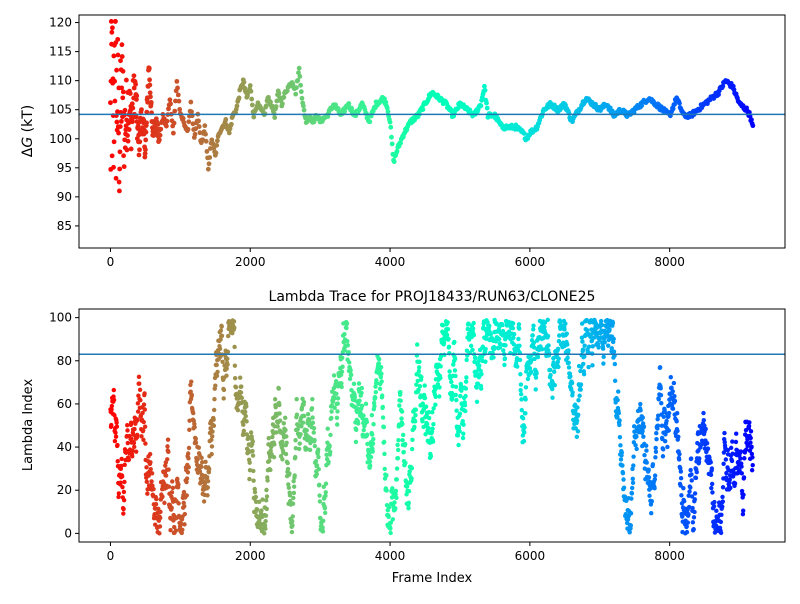 This screenshot has width=800, height=604. What do you see at coordinates (64, 226) in the screenshot?
I see `y-tick-label: 85` at bounding box center [64, 226].